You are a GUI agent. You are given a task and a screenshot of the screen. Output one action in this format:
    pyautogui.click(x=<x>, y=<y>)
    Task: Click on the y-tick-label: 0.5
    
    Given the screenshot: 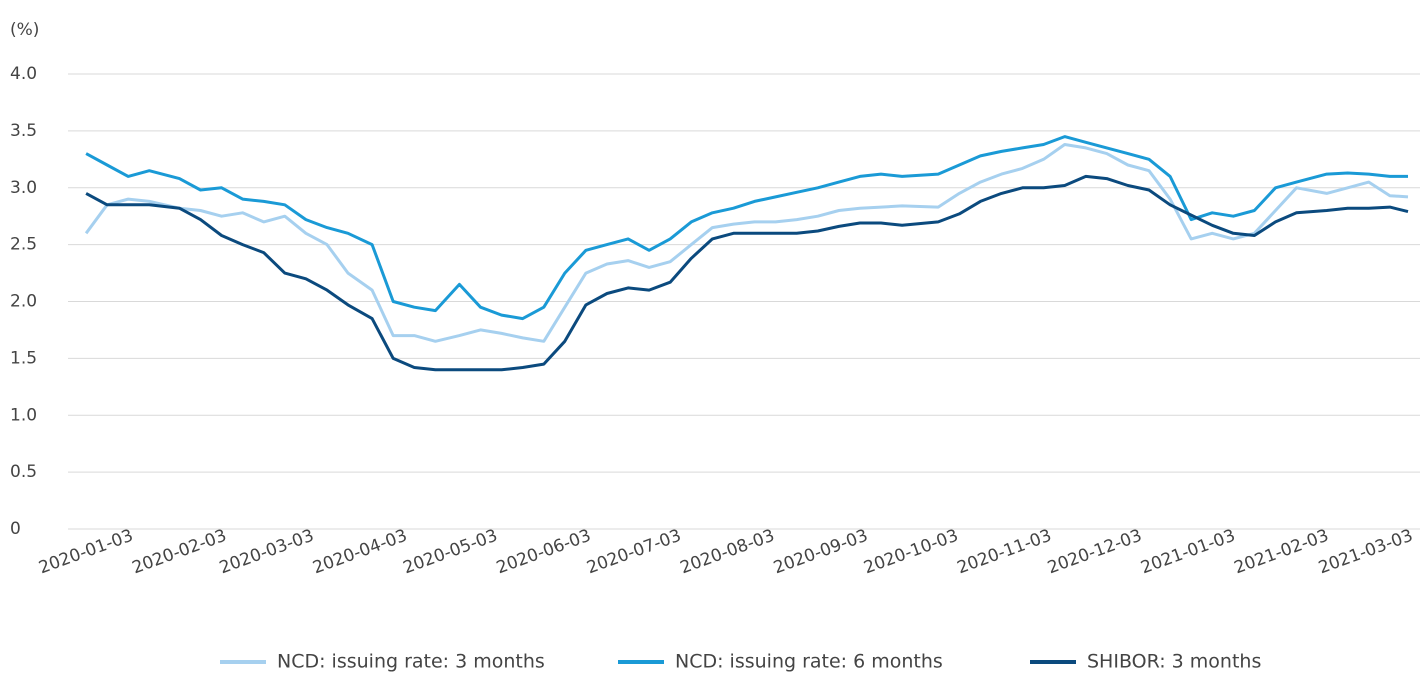 What is the action you would take?
    pyautogui.click(x=23, y=472)
    